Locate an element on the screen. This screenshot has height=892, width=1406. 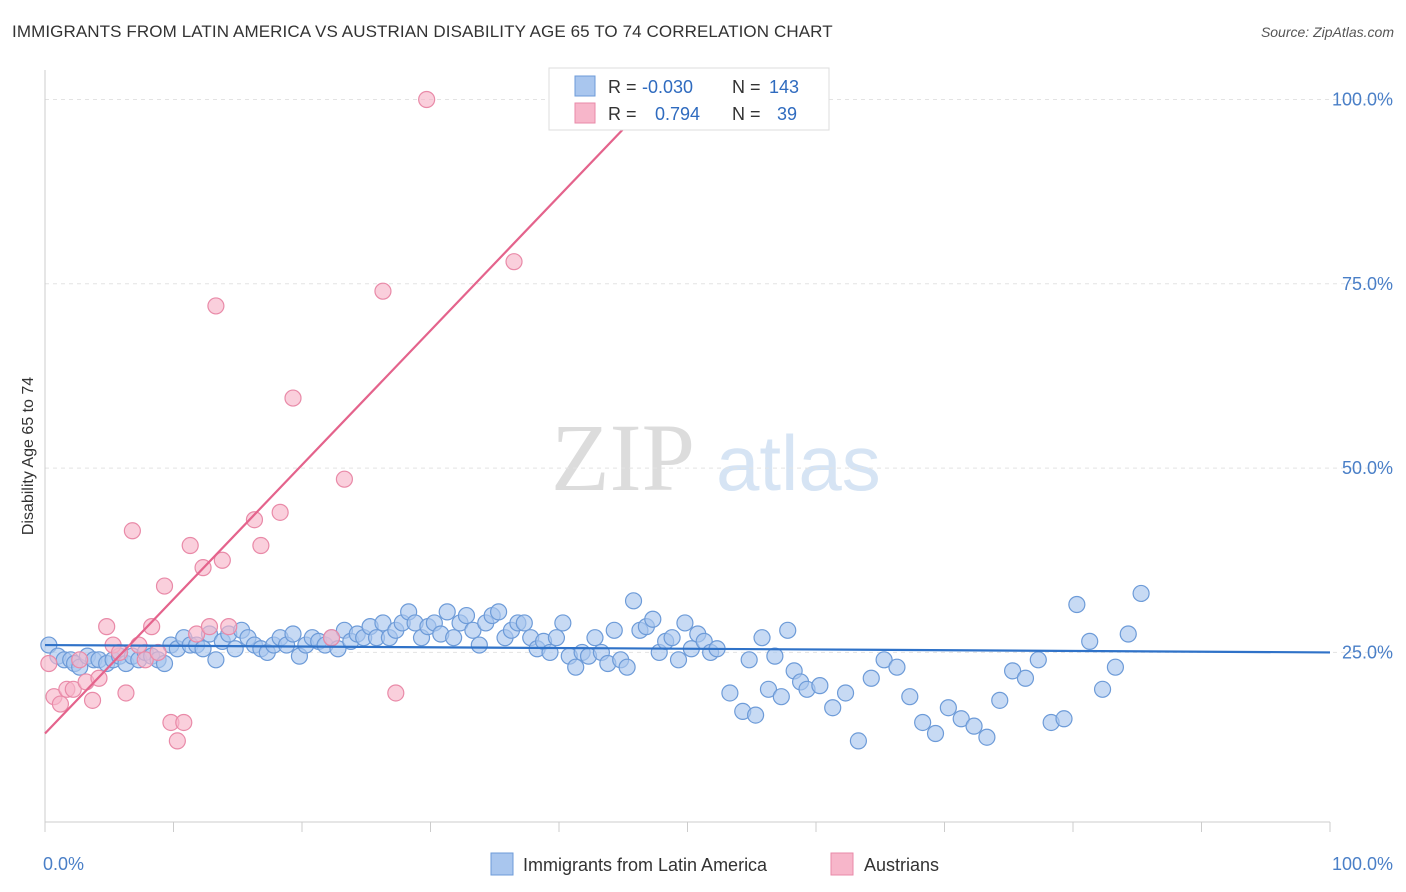
trend-line is located at coordinates (687, 648).